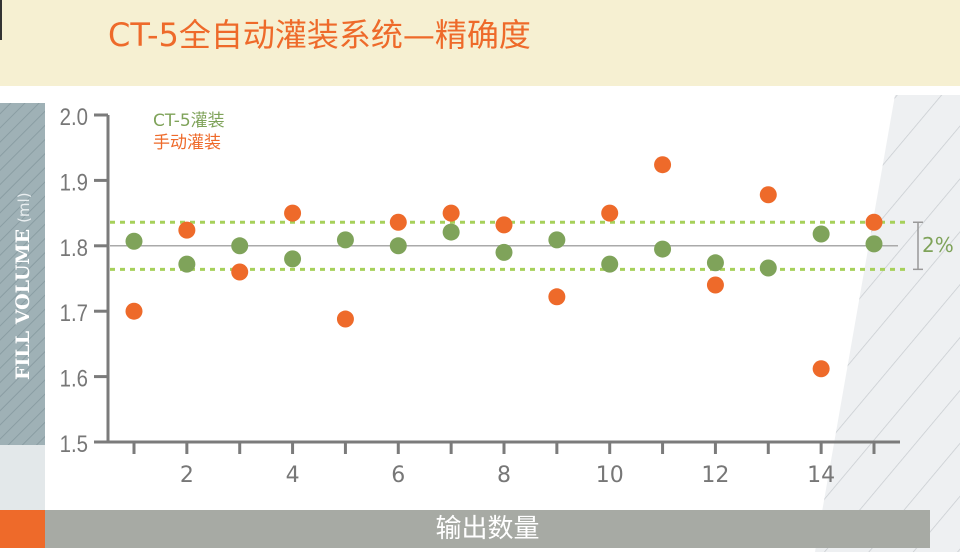  I want to click on y-axis-label: FILL VOLUME(ml), so click(23, 286).